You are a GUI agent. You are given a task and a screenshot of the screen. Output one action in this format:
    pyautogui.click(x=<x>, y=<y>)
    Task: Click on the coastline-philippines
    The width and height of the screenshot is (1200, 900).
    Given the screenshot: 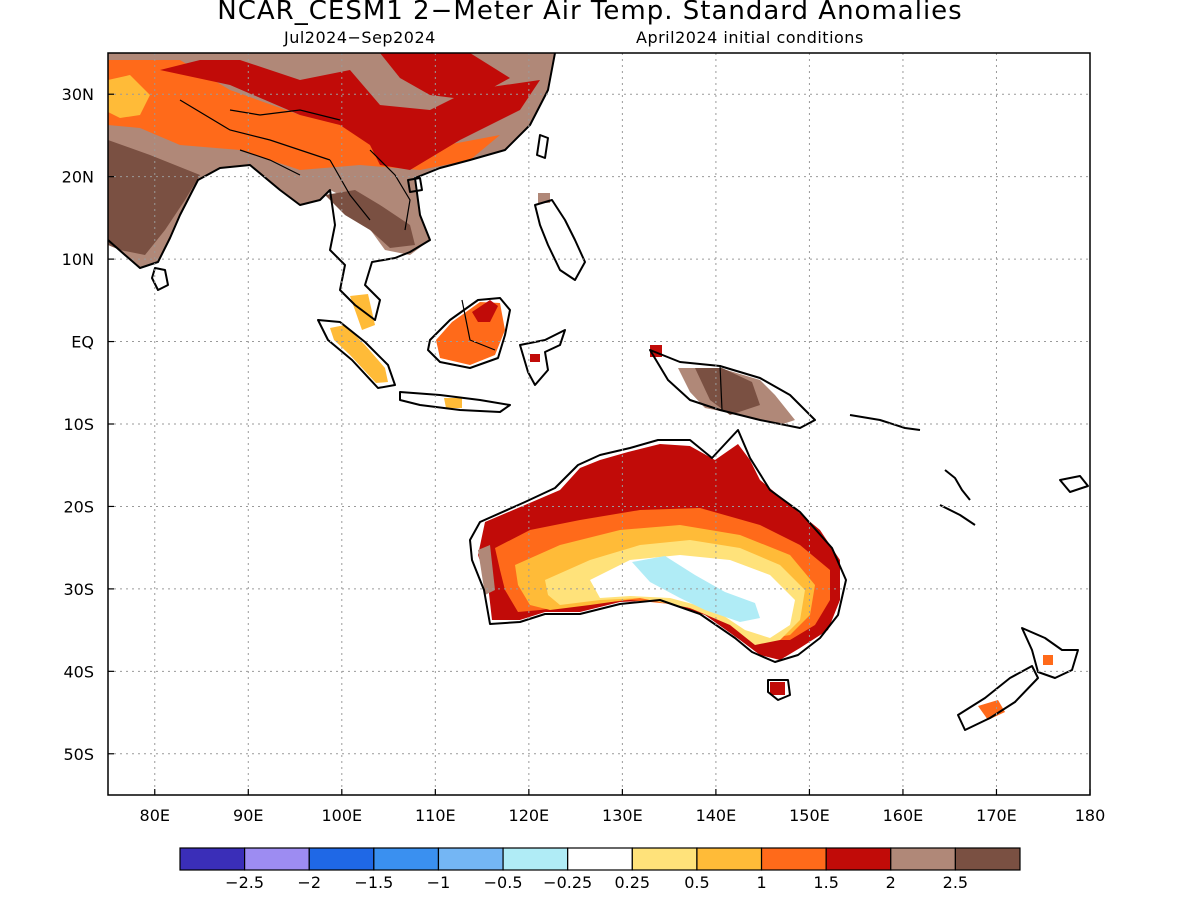 What is the action you would take?
    pyautogui.click(x=560, y=240)
    